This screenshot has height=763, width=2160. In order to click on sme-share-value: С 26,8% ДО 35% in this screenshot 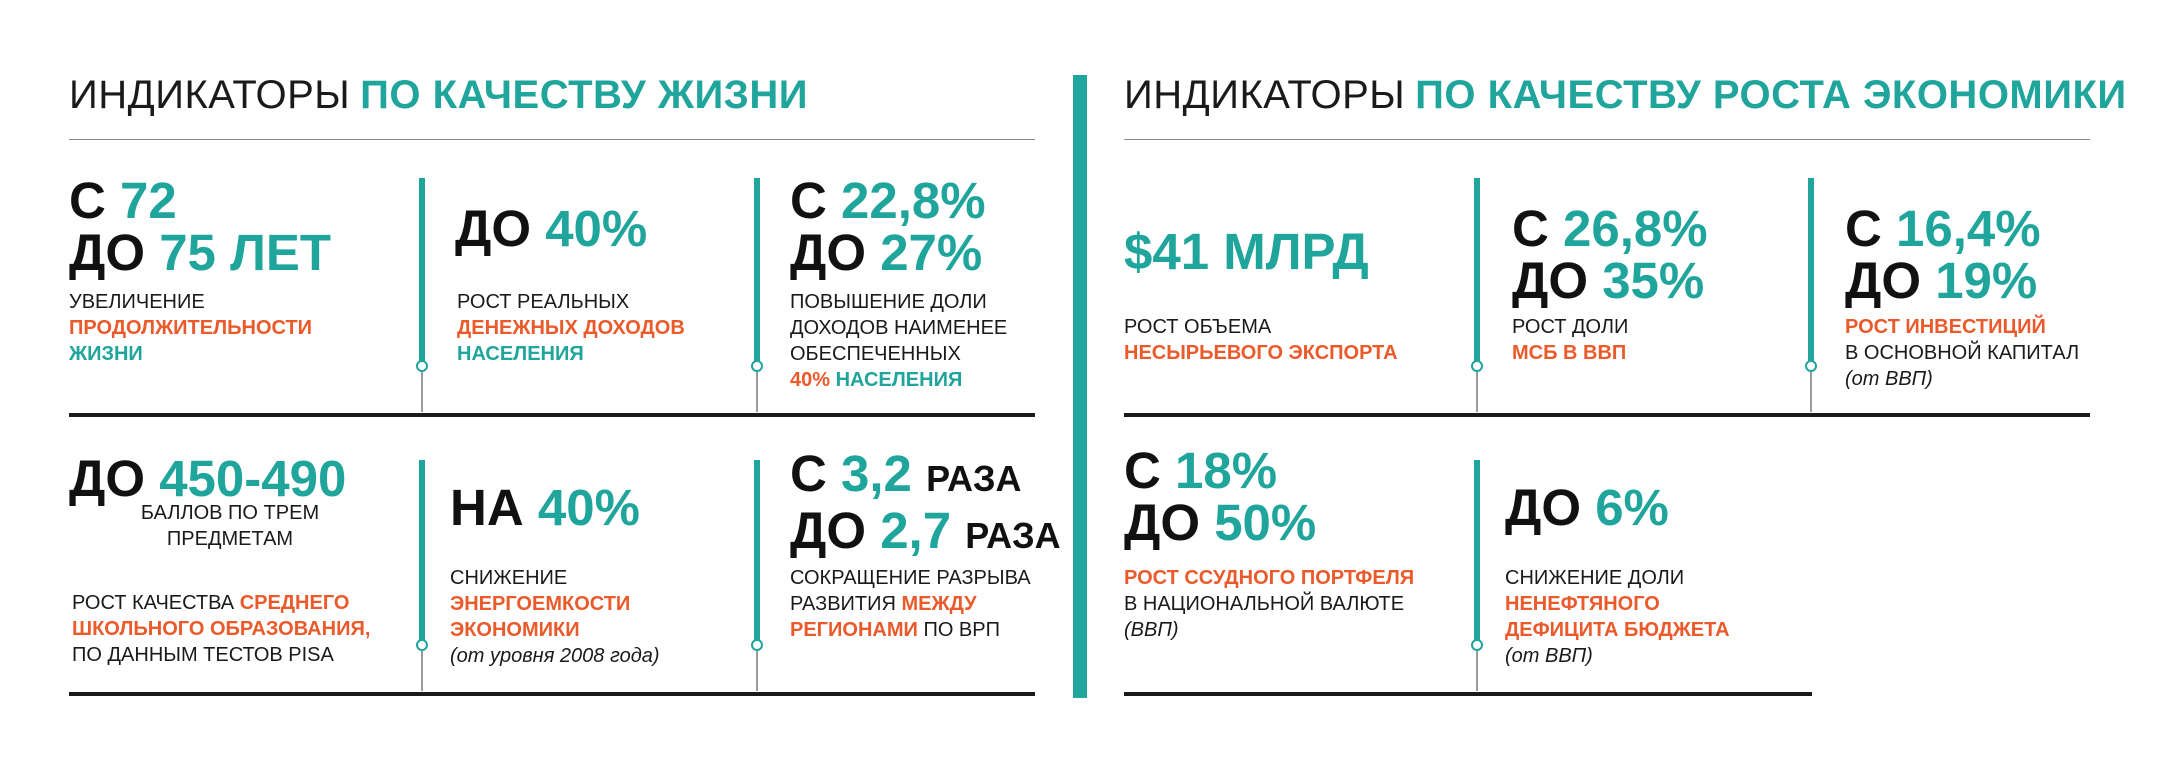, I will do `click(1610, 254)`.